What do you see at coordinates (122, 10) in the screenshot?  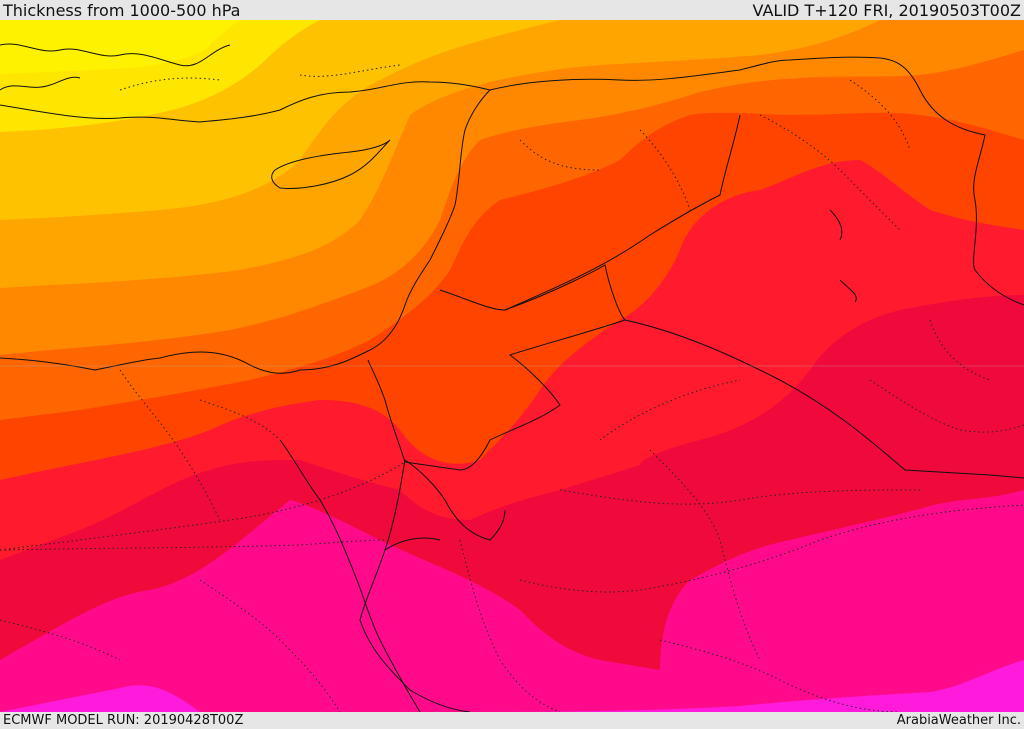 I see `chart-title: Thickness from 1000-500 hPa` at bounding box center [122, 10].